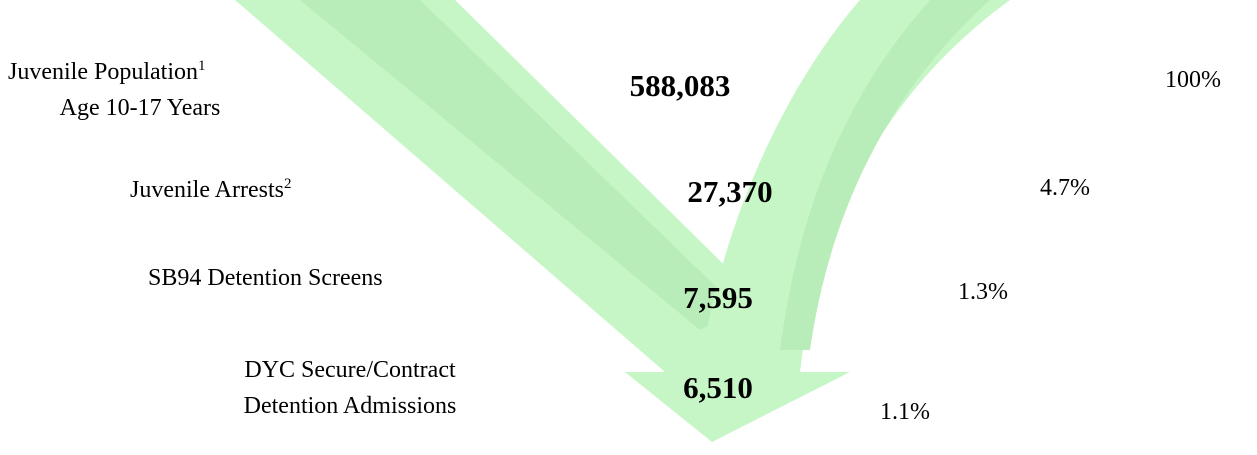  Describe the element at coordinates (140, 108) in the screenshot. I see `label-line: Age 10-17 Years` at that location.